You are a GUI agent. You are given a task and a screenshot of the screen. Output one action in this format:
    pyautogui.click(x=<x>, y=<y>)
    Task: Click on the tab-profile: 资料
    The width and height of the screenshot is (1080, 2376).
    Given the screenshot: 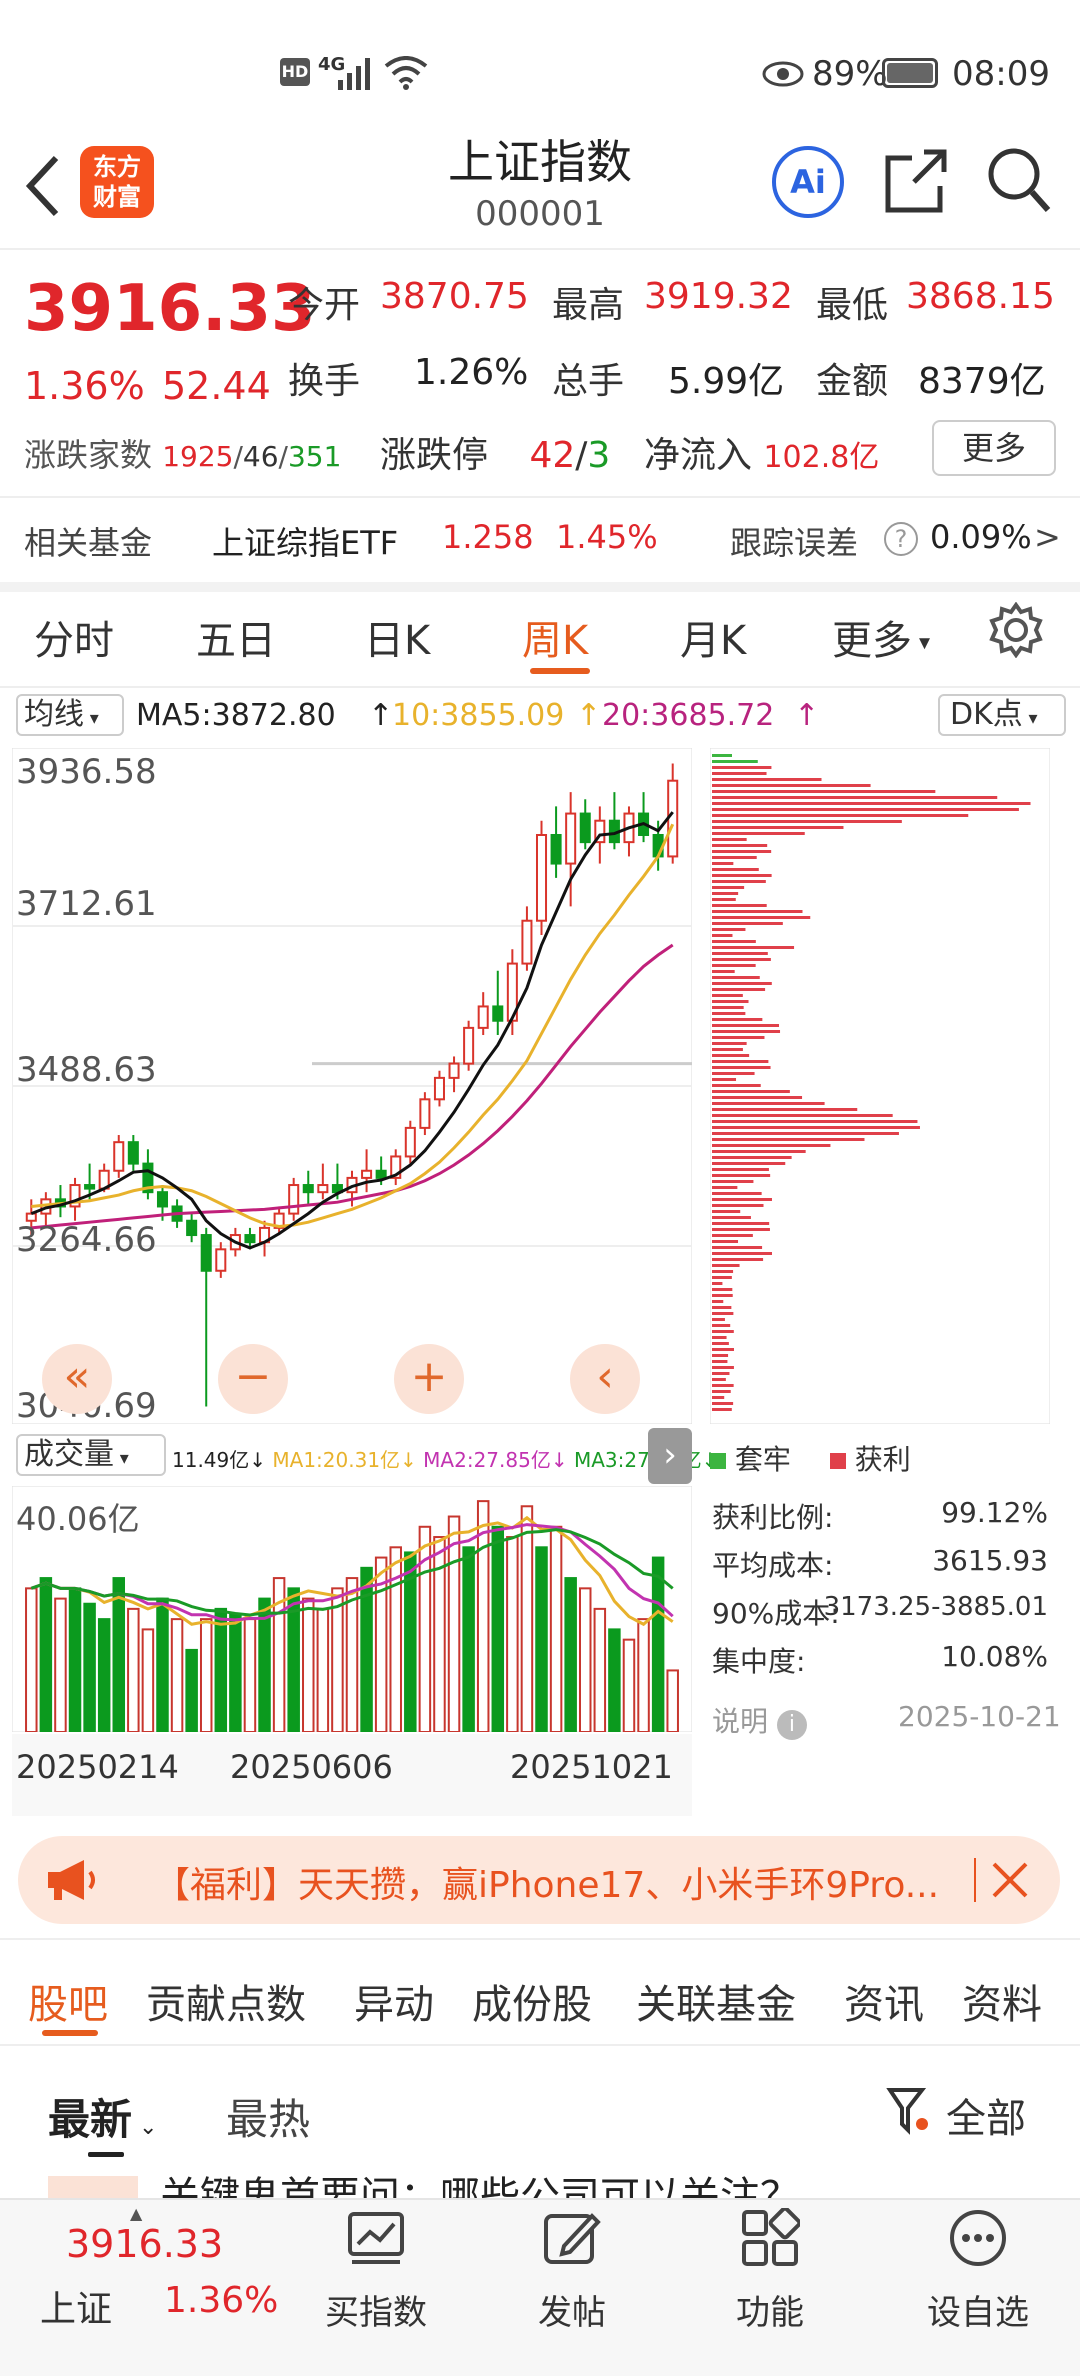 What is the action you would take?
    pyautogui.click(x=1002, y=2005)
    